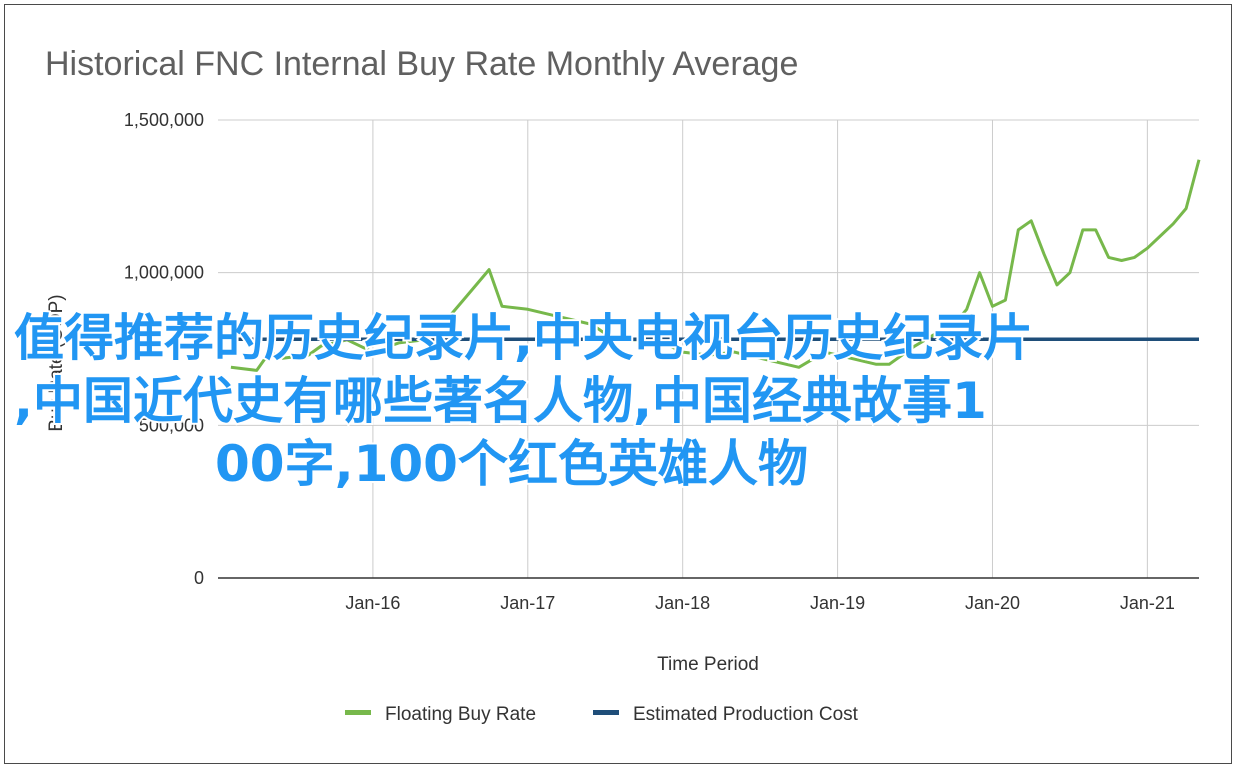 The height and width of the screenshot is (770, 1240). Describe the element at coordinates (1147, 603) in the screenshot. I see `x-tick-label: Jan-21` at that location.